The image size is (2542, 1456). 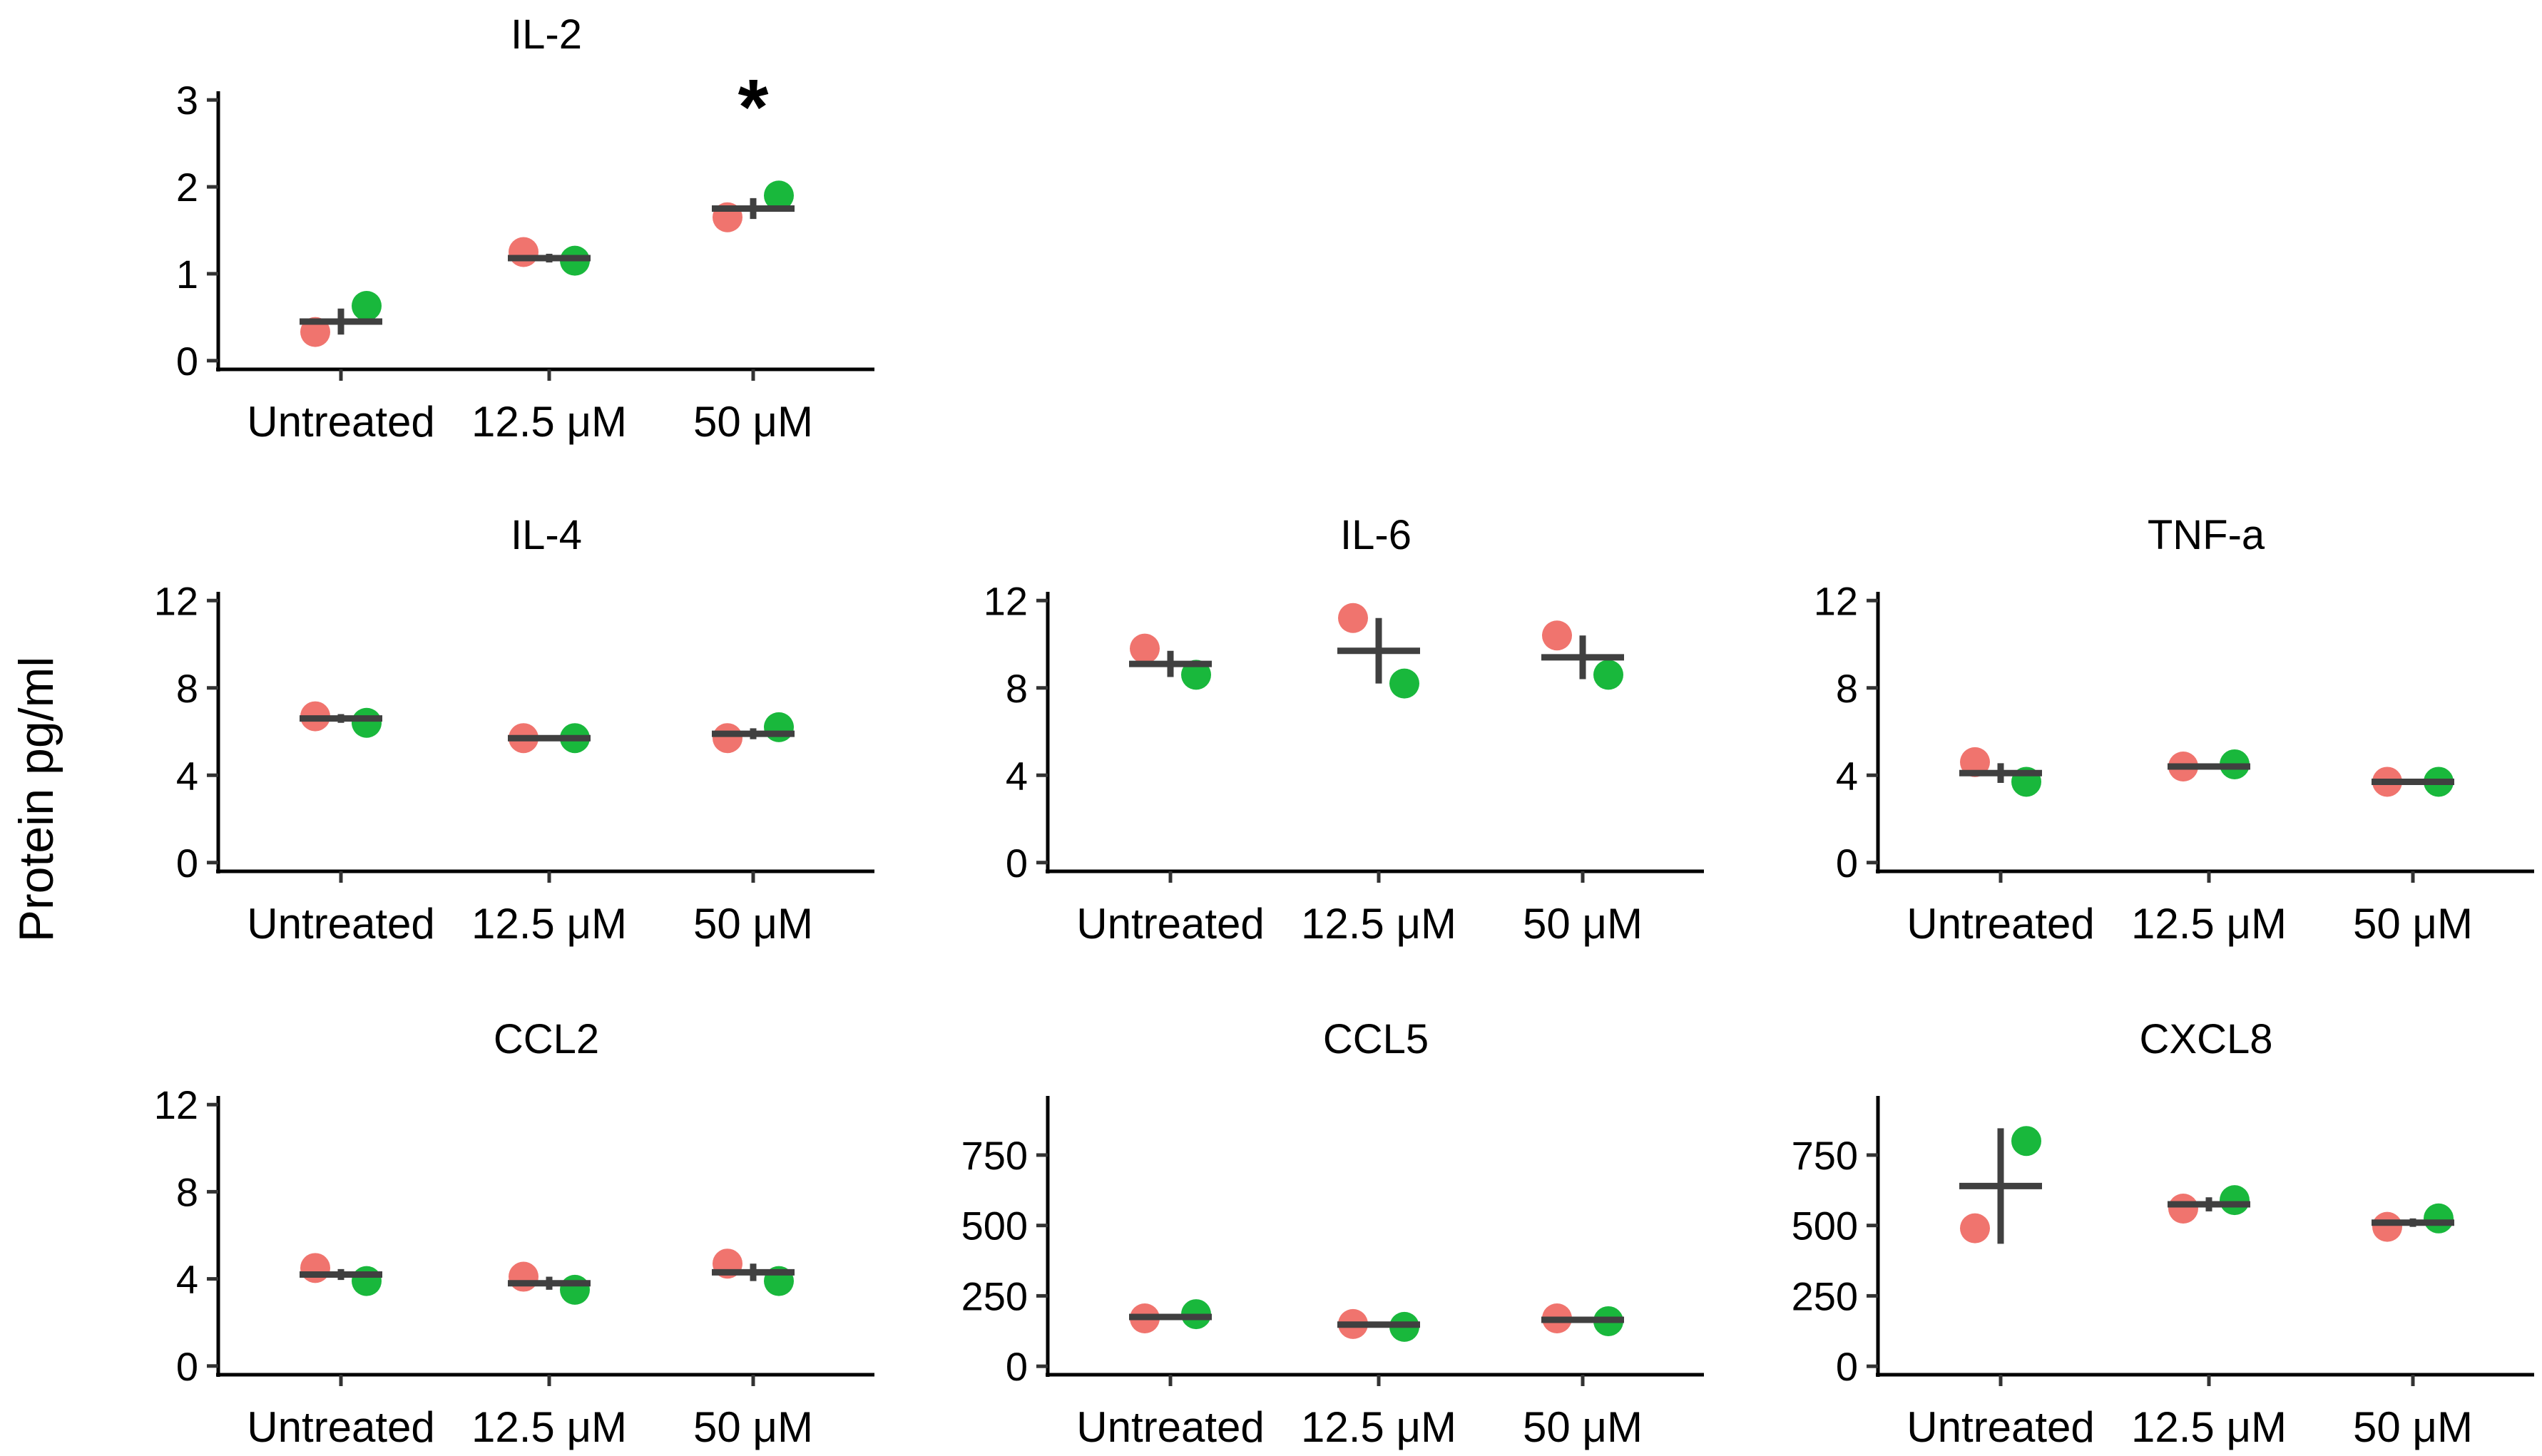 I want to click on panel-il-2: IL-2 0 1 2 3 Untreated 12.5 μM 50 μM *, so click(x=525, y=228).